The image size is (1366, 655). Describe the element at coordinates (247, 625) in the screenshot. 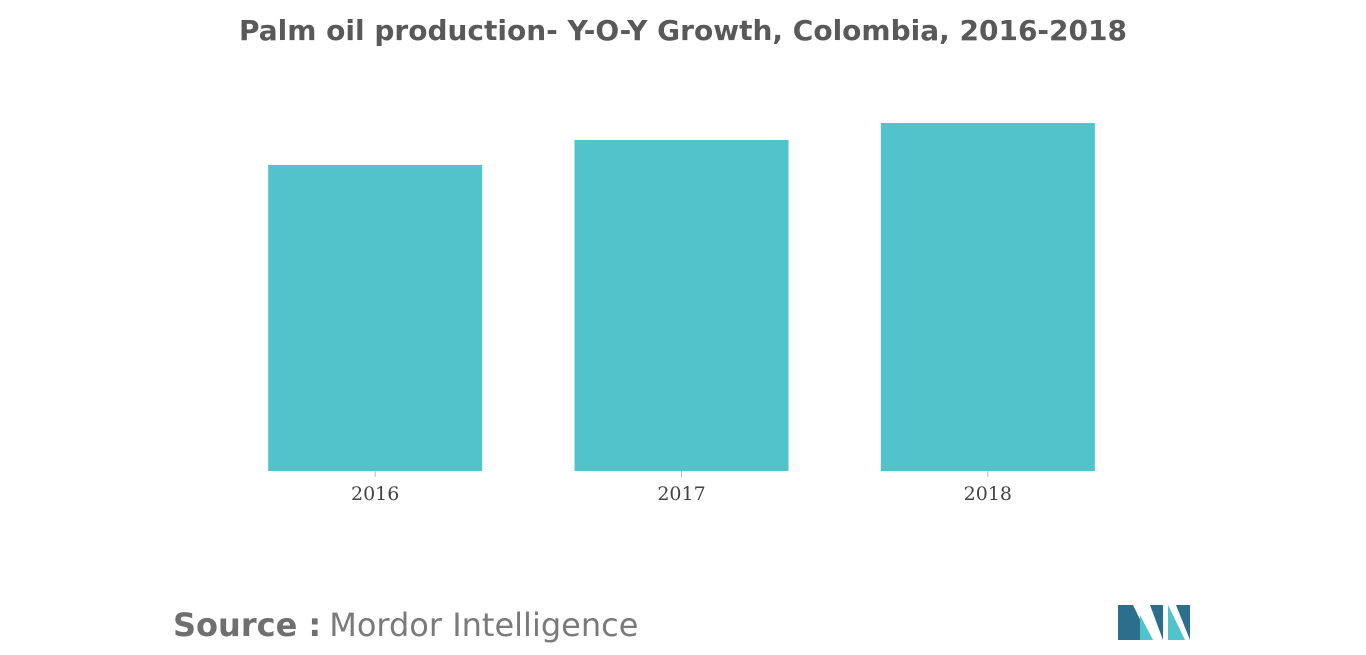

I see `source-label: Source :` at that location.